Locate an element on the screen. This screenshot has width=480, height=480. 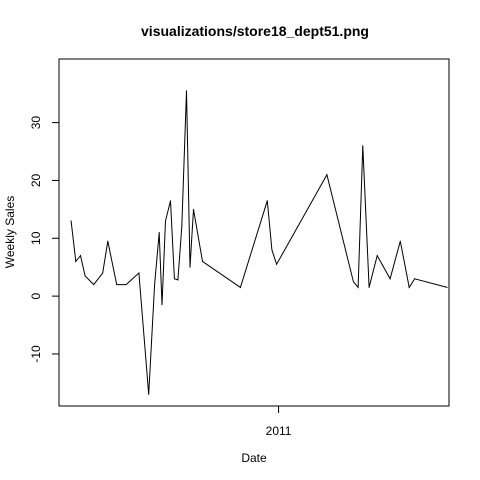
y-tick-label-0: -10 is located at coordinates (36, 354).